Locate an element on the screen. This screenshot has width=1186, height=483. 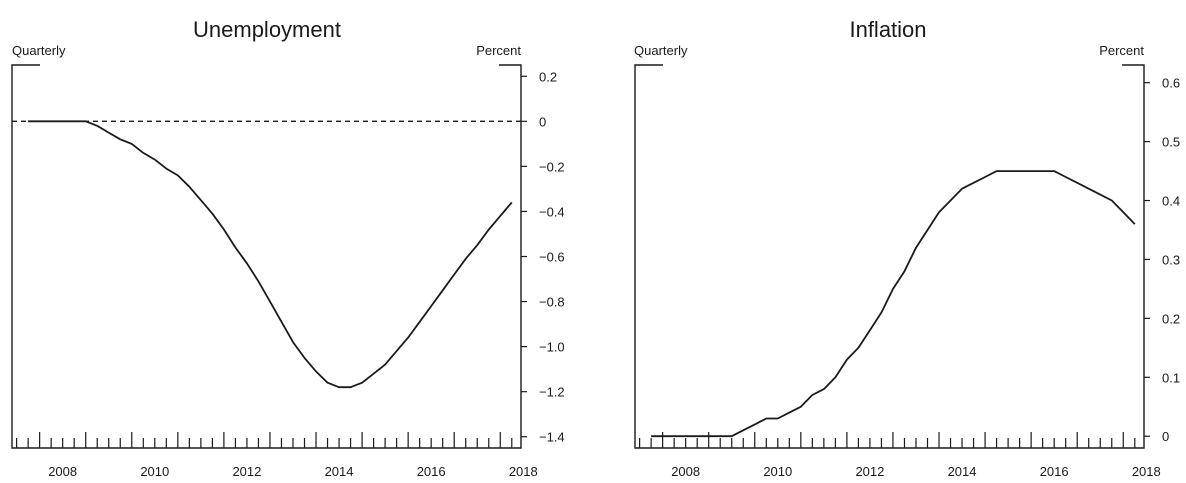
chart-title: Unemployment is located at coordinates (267, 29).